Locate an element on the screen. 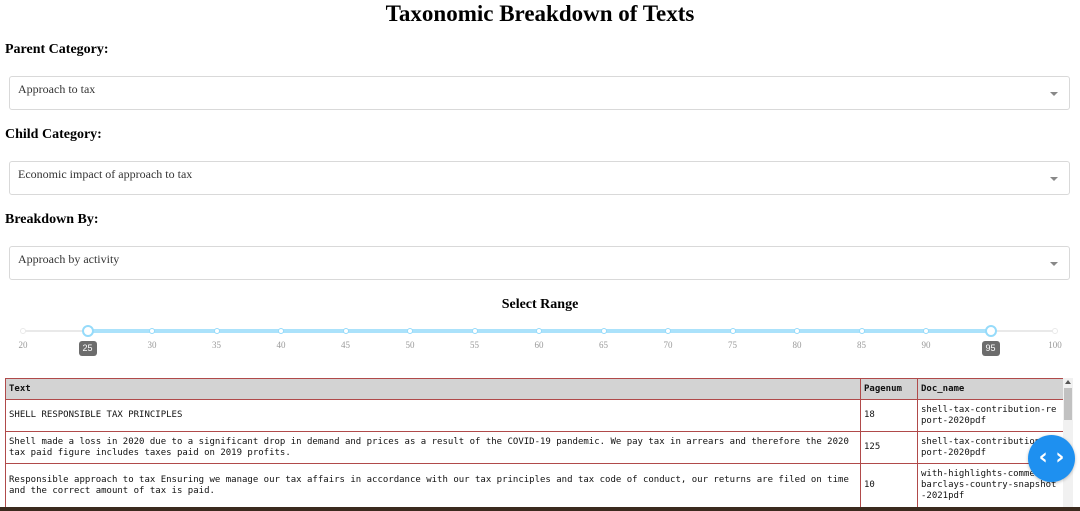 Image resolution: width=1080 pixels, height=511 pixels. page-title: Taxonomic Breakdown of Texts is located at coordinates (540, 13).